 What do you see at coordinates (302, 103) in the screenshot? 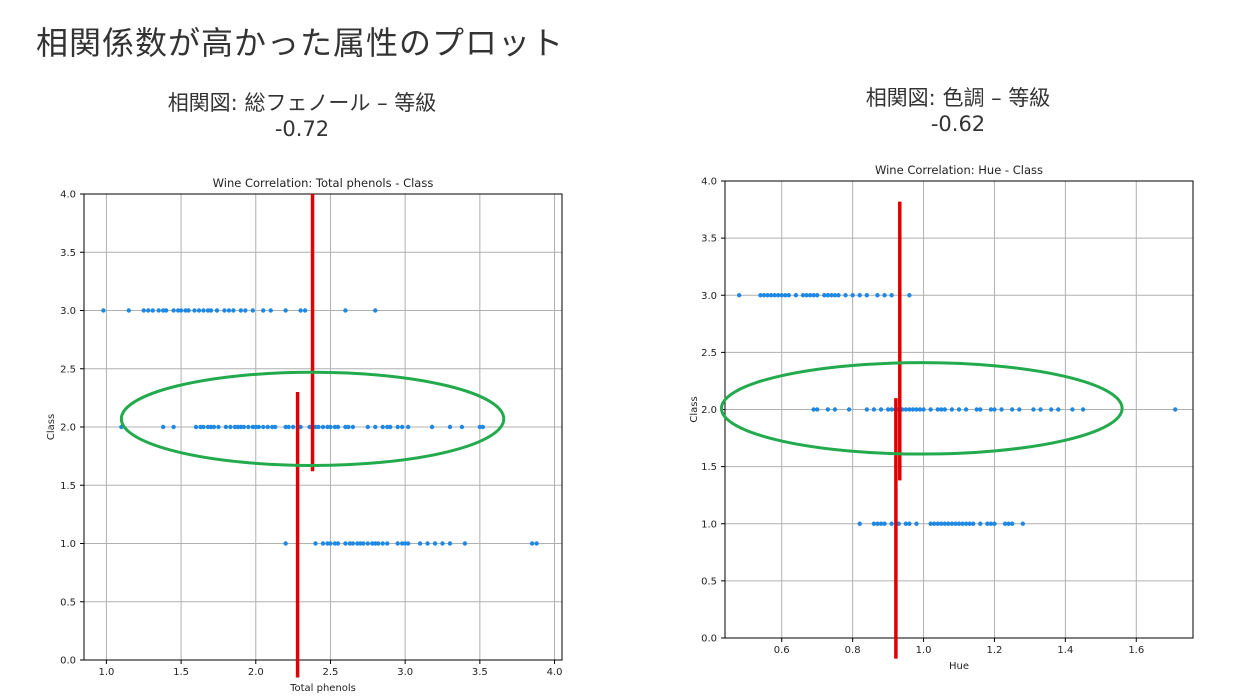
I see `panel-heading-left-text: 相関図: 総フェノール – 等級` at bounding box center [302, 103].